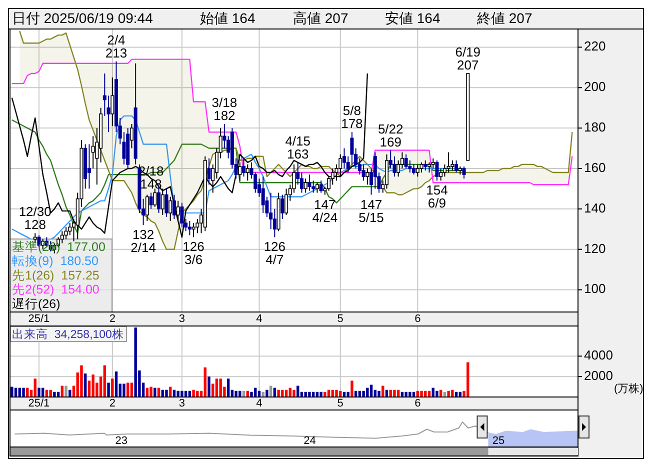  I want to click on chart-title: 出来高 34,258,100株, so click(68, 334).